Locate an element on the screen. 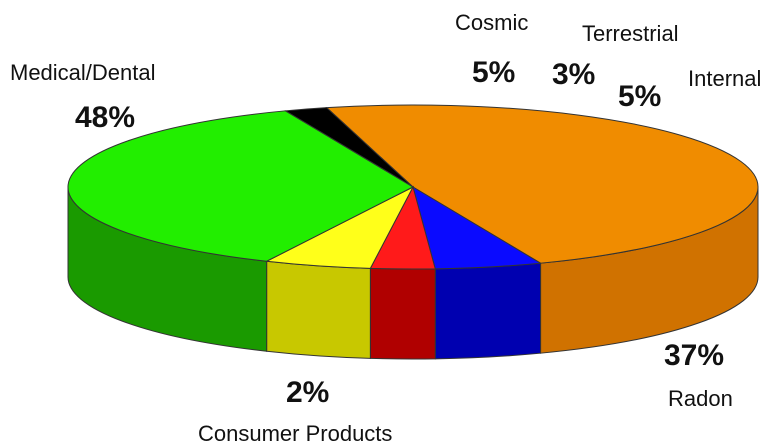  label-name-consumer-products: Consumer Products is located at coordinates (295, 431).